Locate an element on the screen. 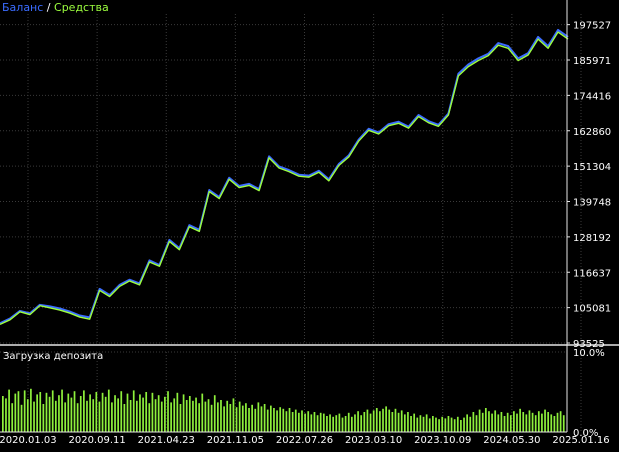 Image resolution: width=619 pixels, height=452 pixels. load-y-tick-label: 10.0% is located at coordinates (589, 353).